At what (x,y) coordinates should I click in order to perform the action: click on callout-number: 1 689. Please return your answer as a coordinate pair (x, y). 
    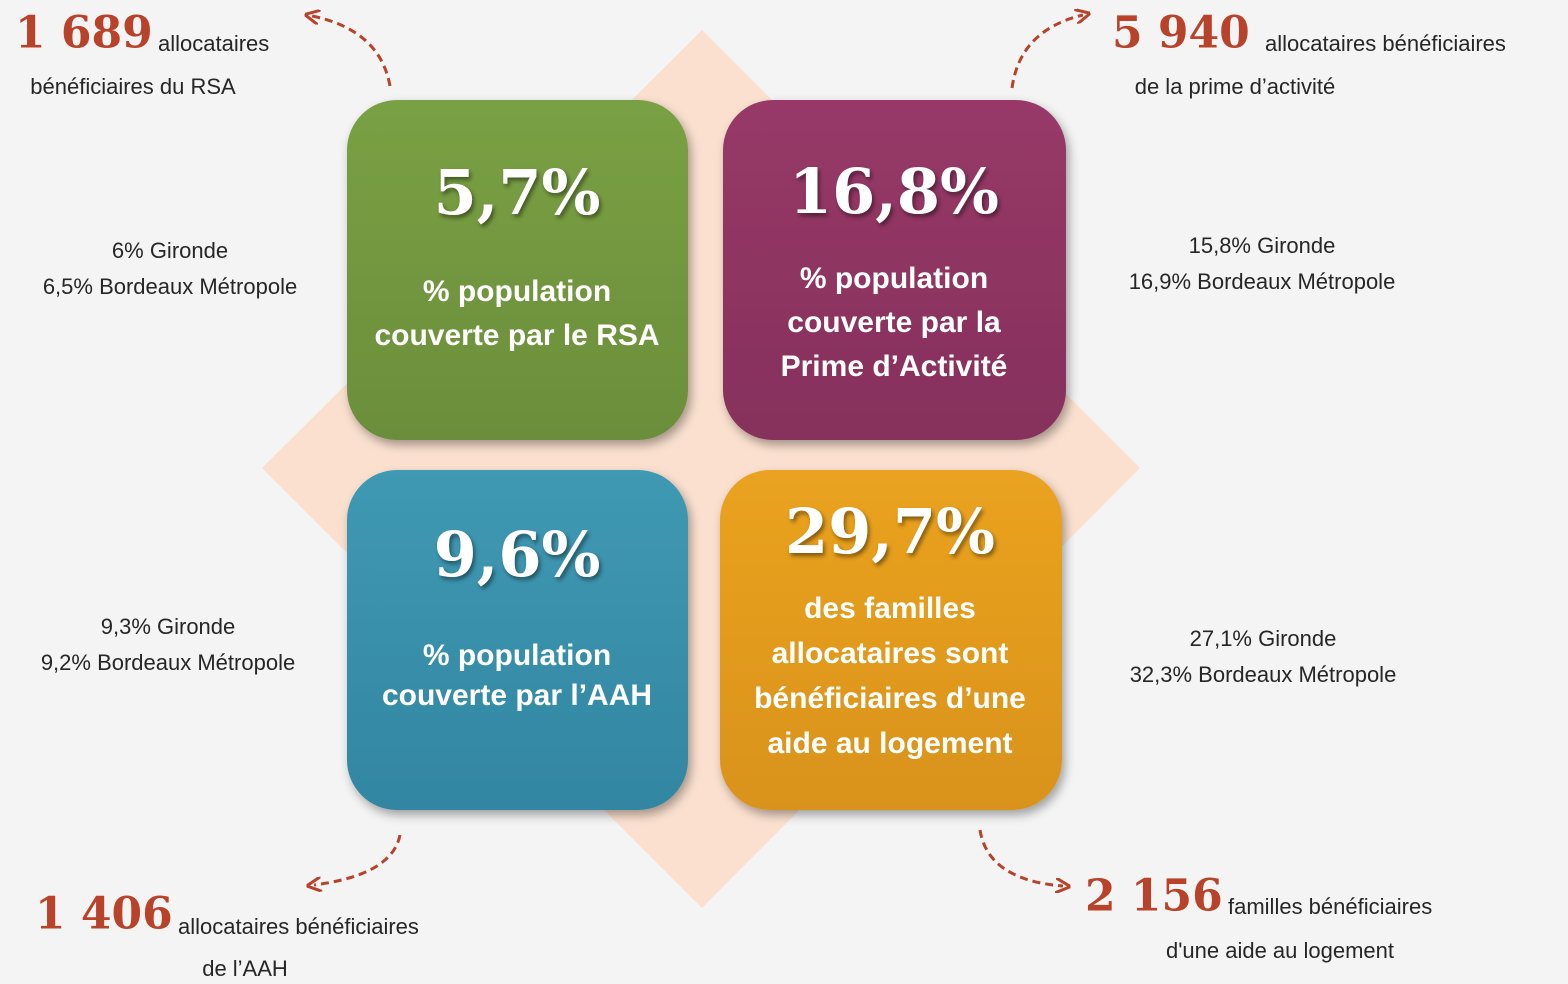
    Looking at the image, I should click on (84, 33).